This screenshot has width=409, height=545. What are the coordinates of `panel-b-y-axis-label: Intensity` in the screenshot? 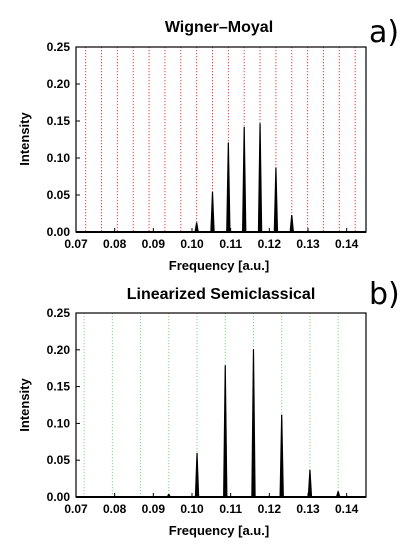 It's located at (24, 405).